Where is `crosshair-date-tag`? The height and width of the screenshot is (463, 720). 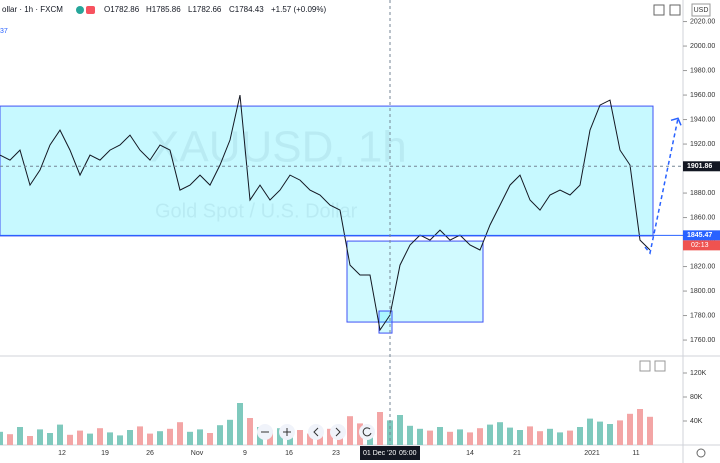
crosshair-date-tag is located at coordinates (390, 453).